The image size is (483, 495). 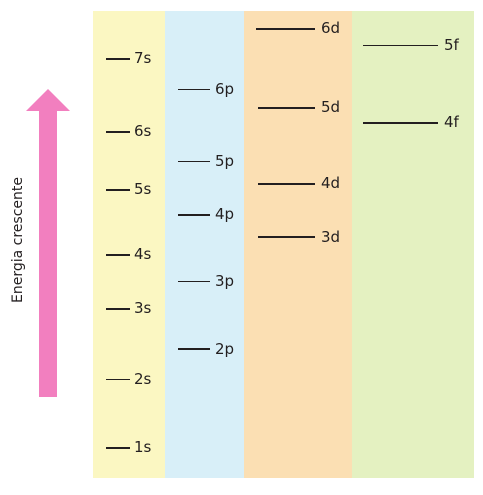 What do you see at coordinates (118, 132) in the screenshot?
I see `level-line-6s` at bounding box center [118, 132].